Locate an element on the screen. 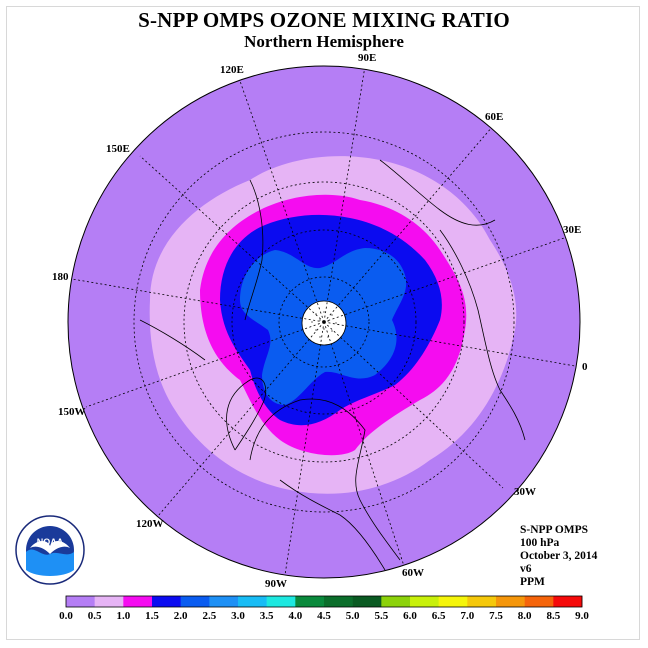  map-subtitle: Northern Hemisphere is located at coordinates (324, 41).